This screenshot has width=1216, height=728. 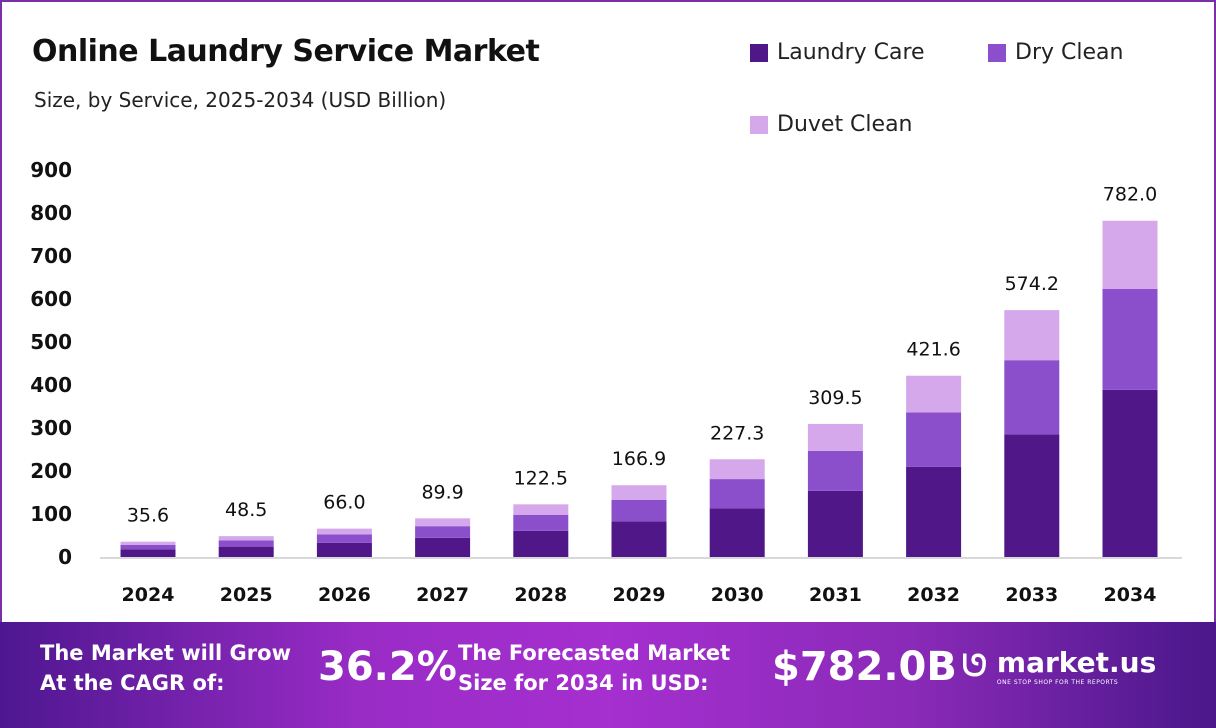 I want to click on x-tick-label: 2024, so click(x=148, y=595).